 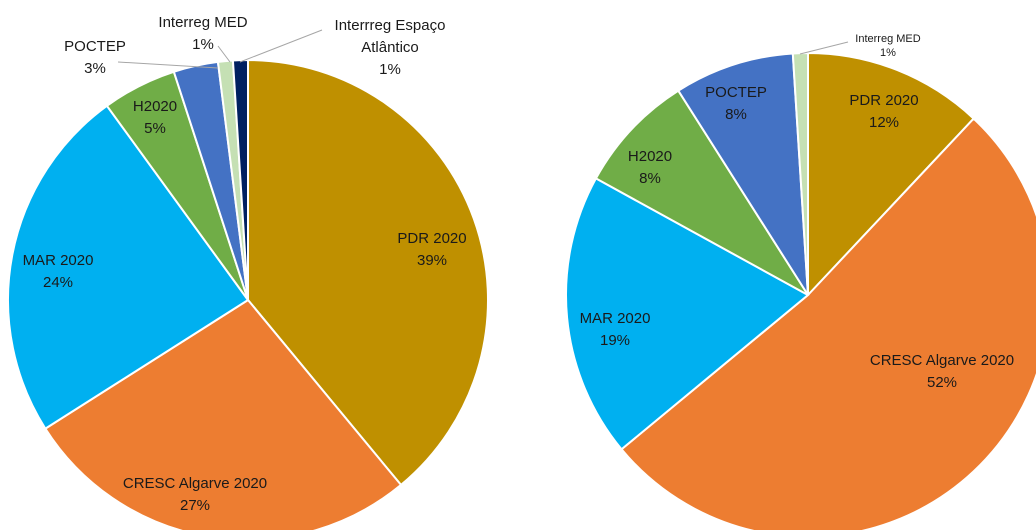 What do you see at coordinates (615, 330) in the screenshot?
I see `slice-label: MAR 2020 19%` at bounding box center [615, 330].